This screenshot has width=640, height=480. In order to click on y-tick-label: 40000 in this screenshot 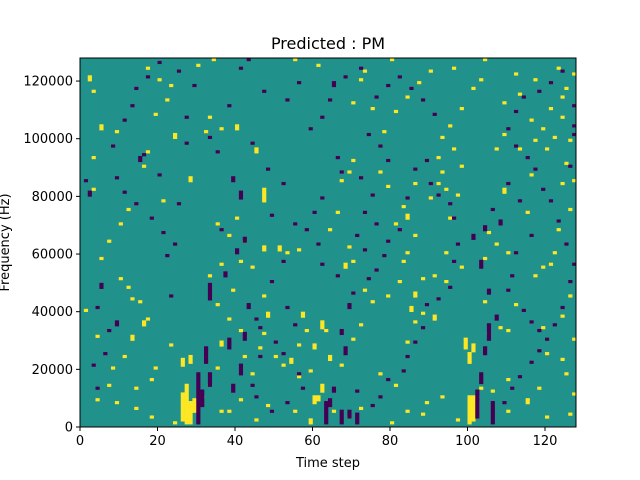, I will do `click(52, 312)`.